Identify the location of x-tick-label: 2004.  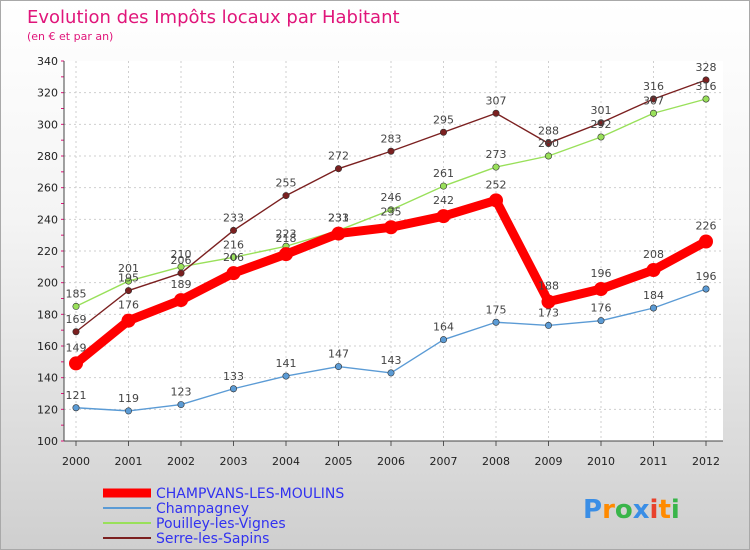
(286, 461).